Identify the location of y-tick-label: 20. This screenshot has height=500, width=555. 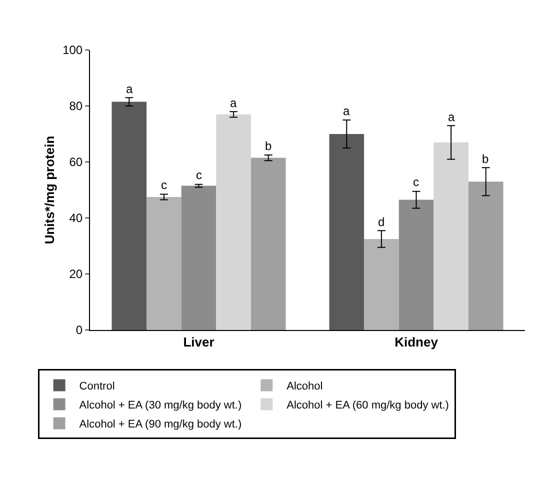
(76, 274).